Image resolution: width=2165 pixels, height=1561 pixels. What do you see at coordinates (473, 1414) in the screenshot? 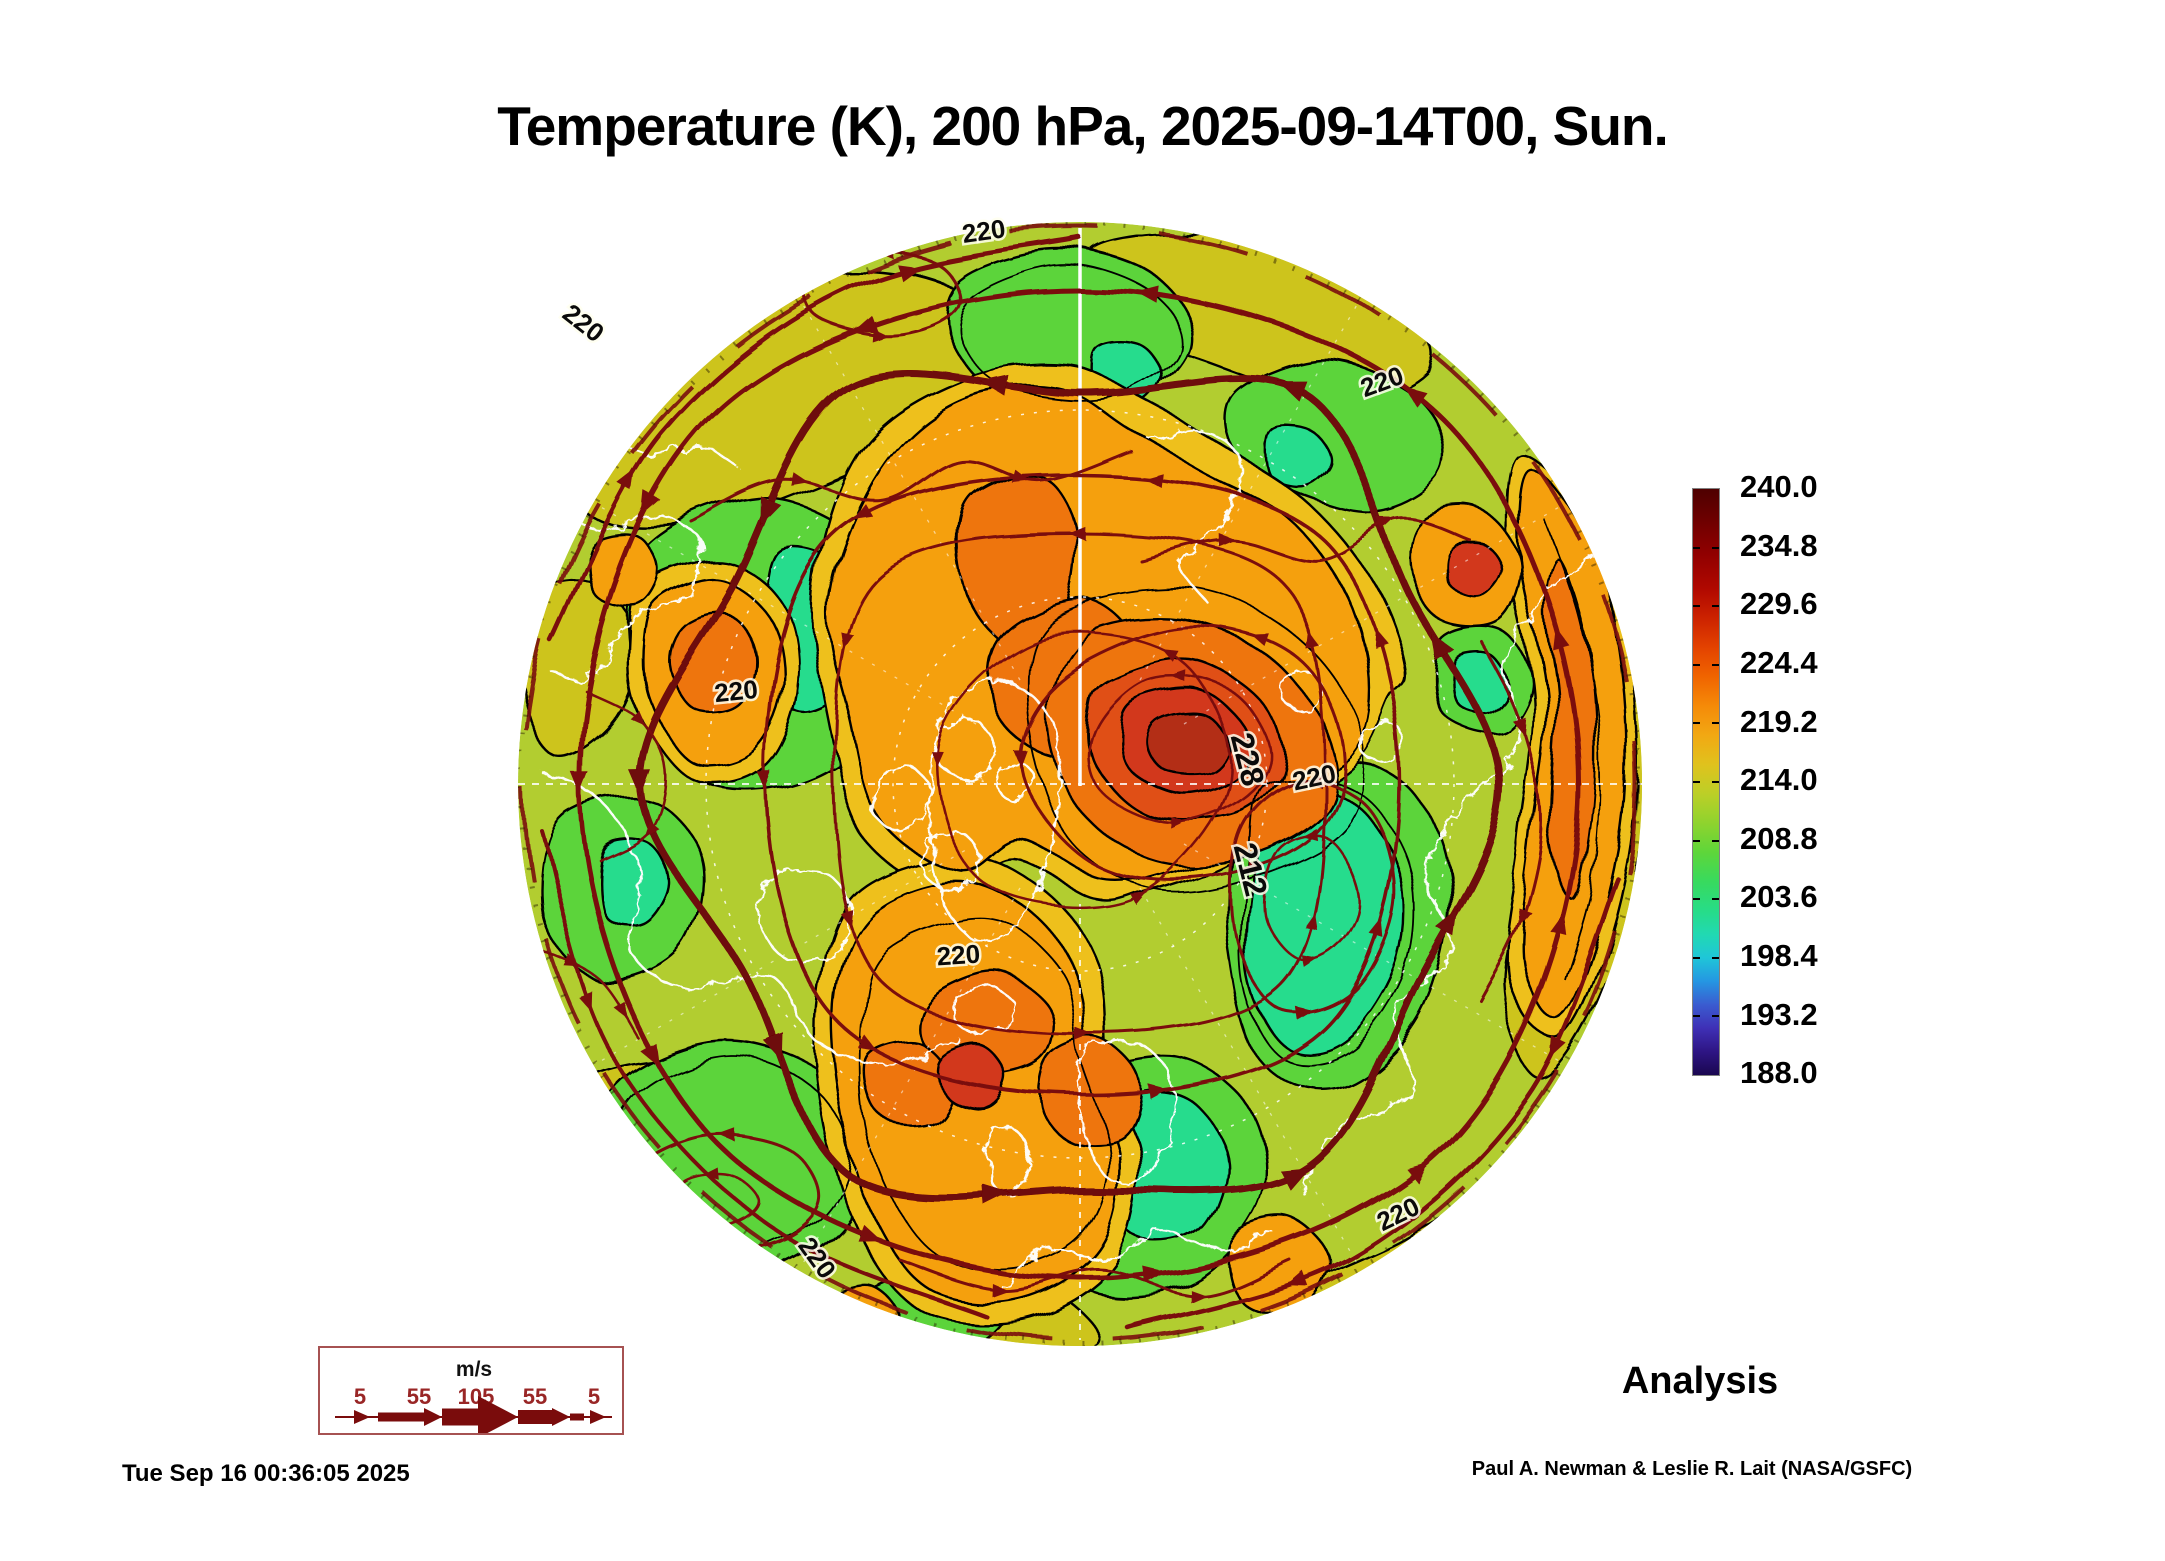
I see `wind-scale-arrow` at bounding box center [473, 1414].